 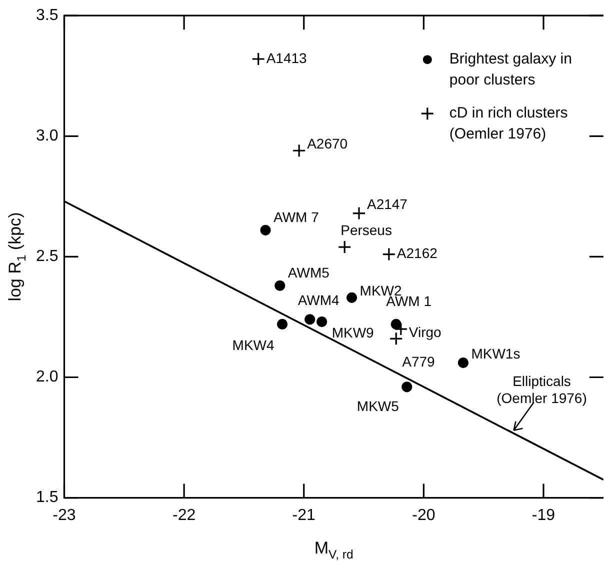 What do you see at coordinates (304, 515) in the screenshot?
I see `x-tick-label: -21` at bounding box center [304, 515].